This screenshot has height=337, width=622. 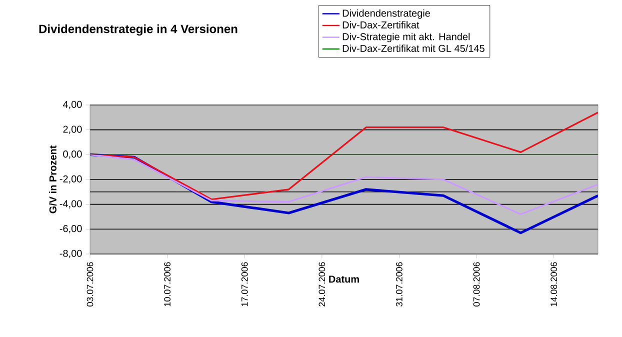 What do you see at coordinates (72, 154) in the screenshot?
I see `y-tick-label: 0,00` at bounding box center [72, 154].